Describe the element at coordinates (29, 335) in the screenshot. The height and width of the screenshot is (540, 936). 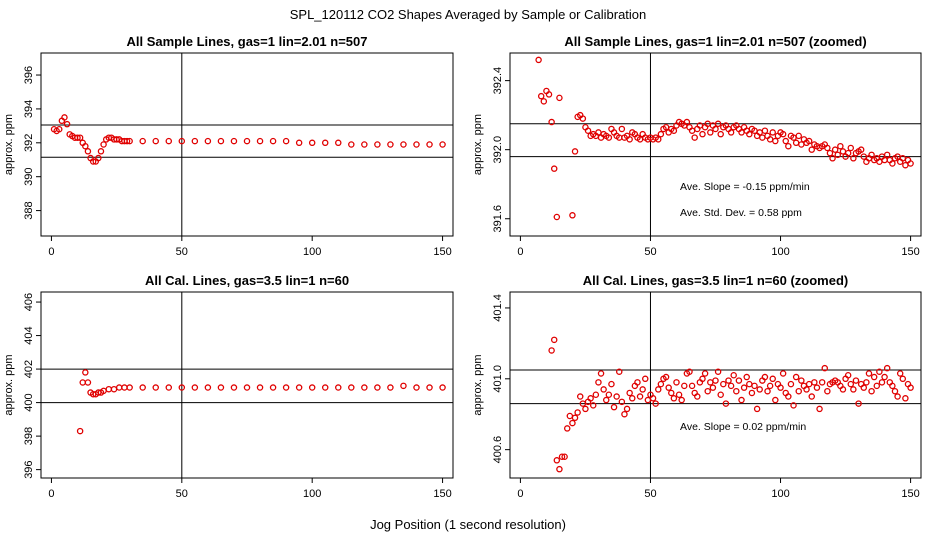
I see `y-tick-label: 404` at that location.